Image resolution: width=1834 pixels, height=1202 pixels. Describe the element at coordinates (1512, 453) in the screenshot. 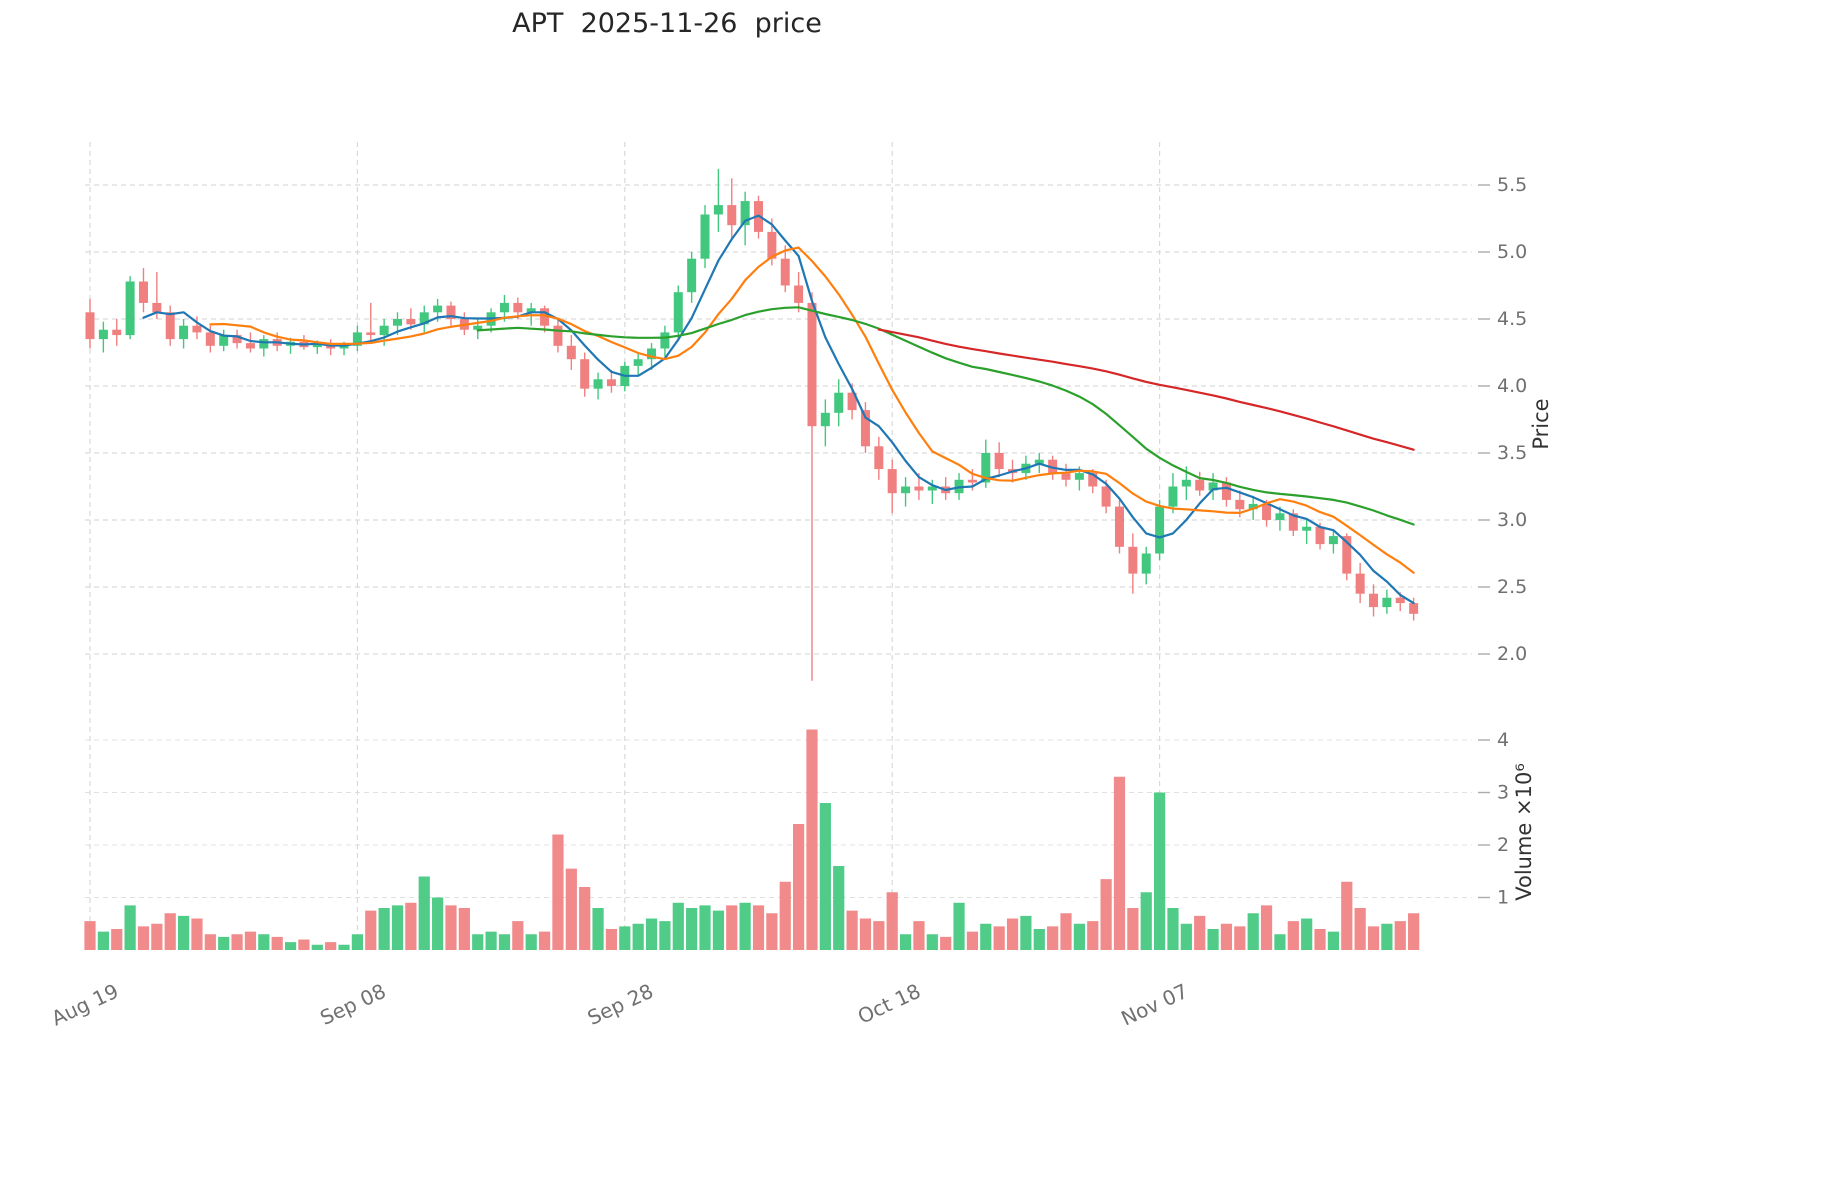

I see `price-tick-label: 3.5` at that location.